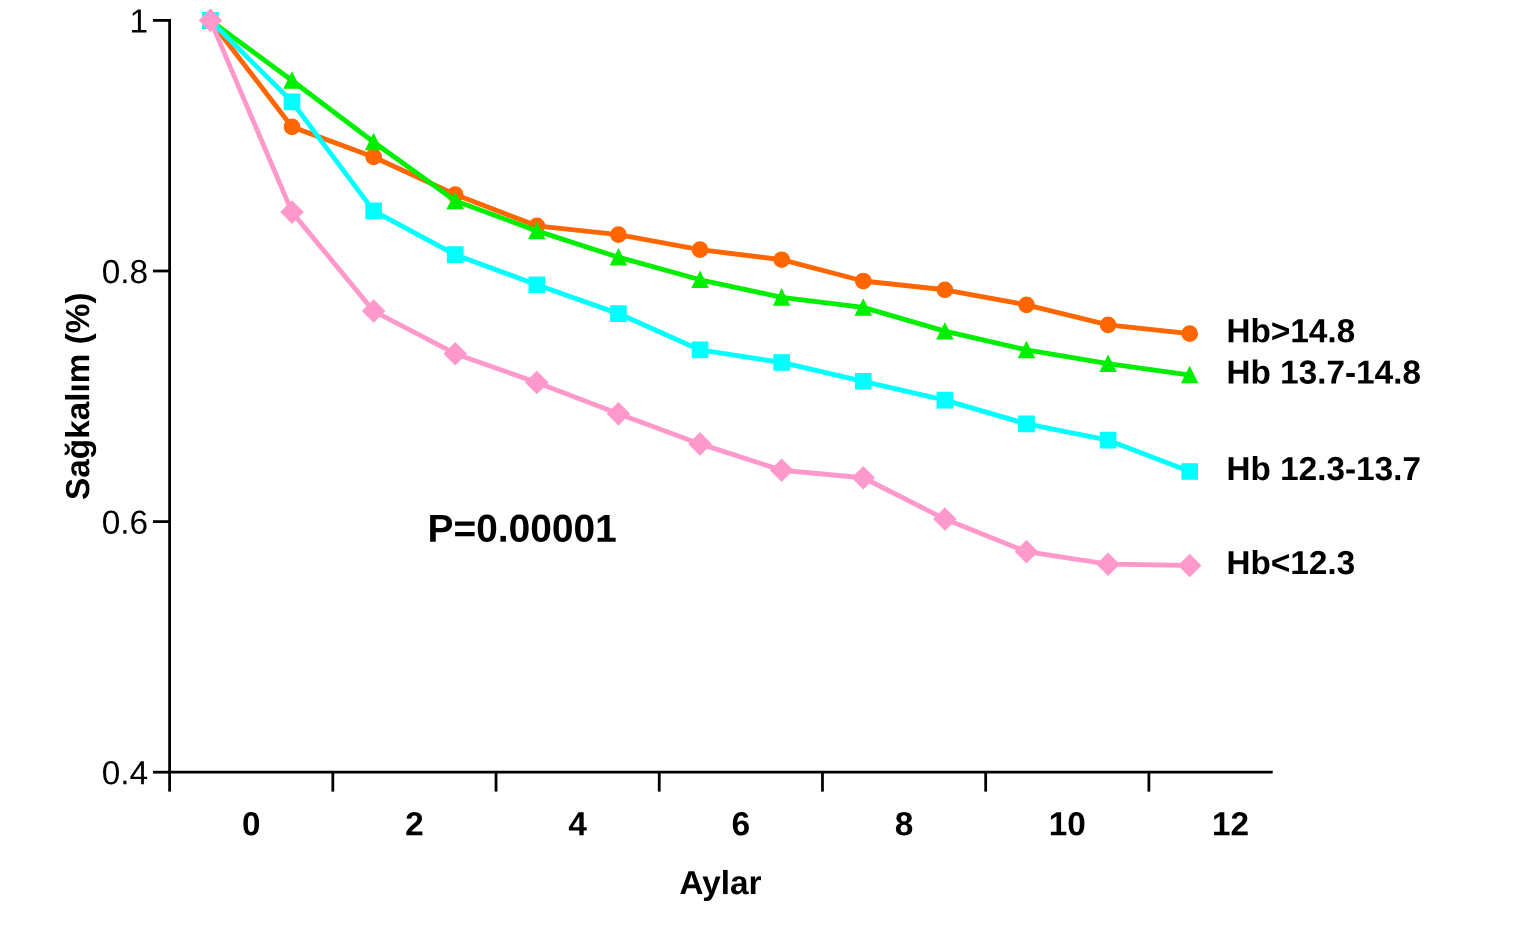 Image resolution: width=1528 pixels, height=927 pixels. What do you see at coordinates (80, 397) in the screenshot?
I see `y-axis-title: Sağkalım (%)` at bounding box center [80, 397].